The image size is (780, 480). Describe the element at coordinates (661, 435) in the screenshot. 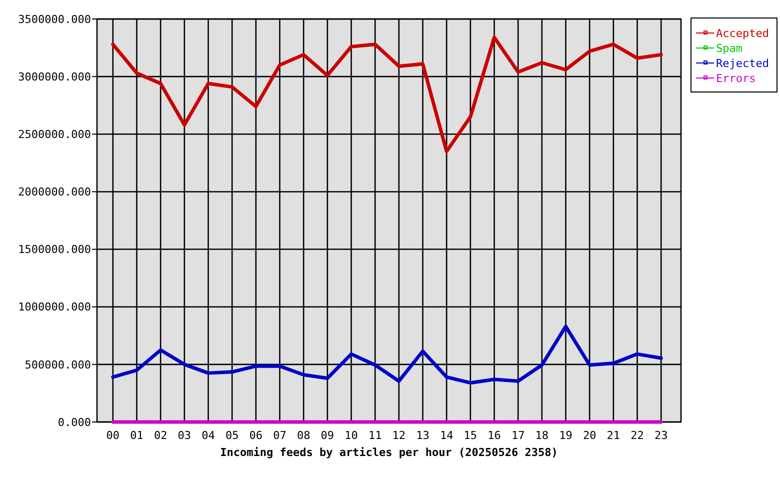

I see `x-tick-label: 23` at that location.